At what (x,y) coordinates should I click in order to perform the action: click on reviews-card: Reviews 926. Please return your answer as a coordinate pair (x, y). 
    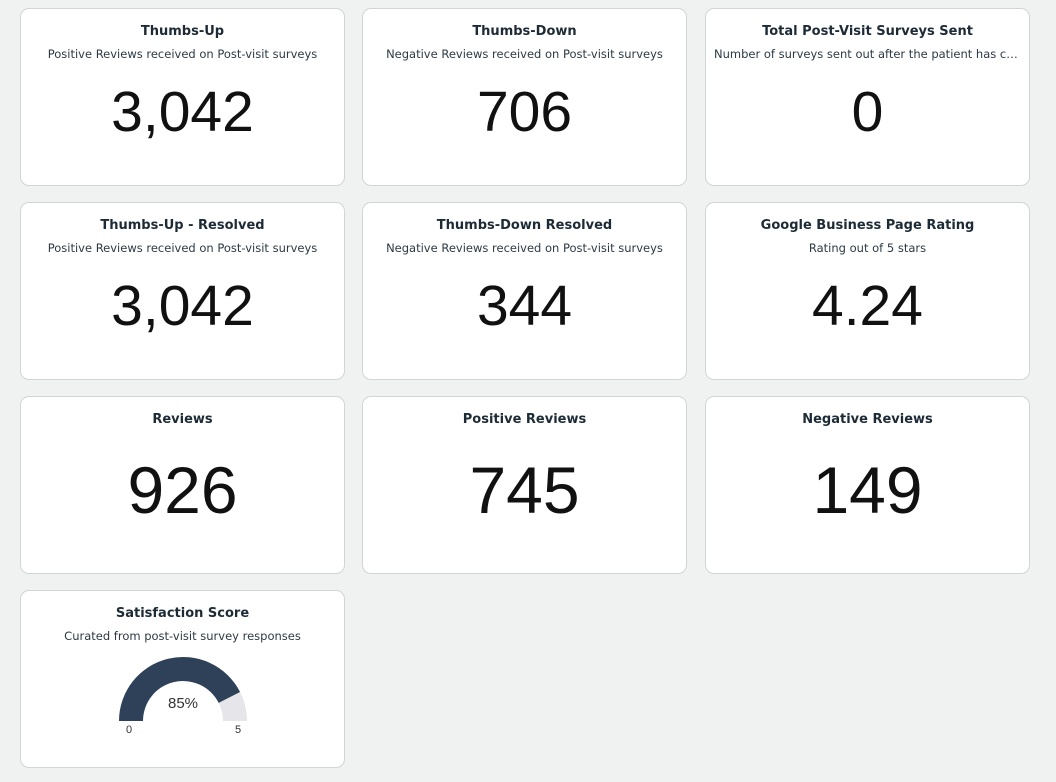
    Looking at the image, I should click on (182, 485).